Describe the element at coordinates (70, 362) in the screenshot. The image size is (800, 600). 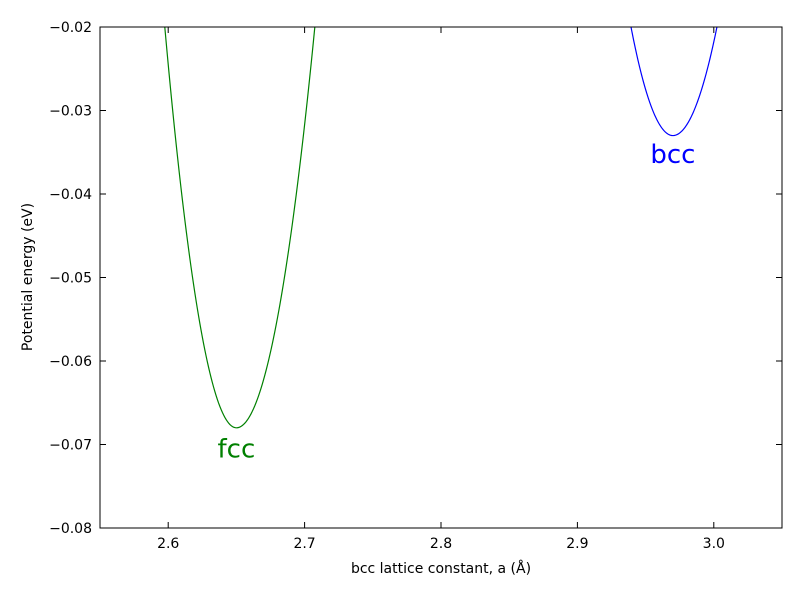
I see `y-tick-label: −0.06` at that location.